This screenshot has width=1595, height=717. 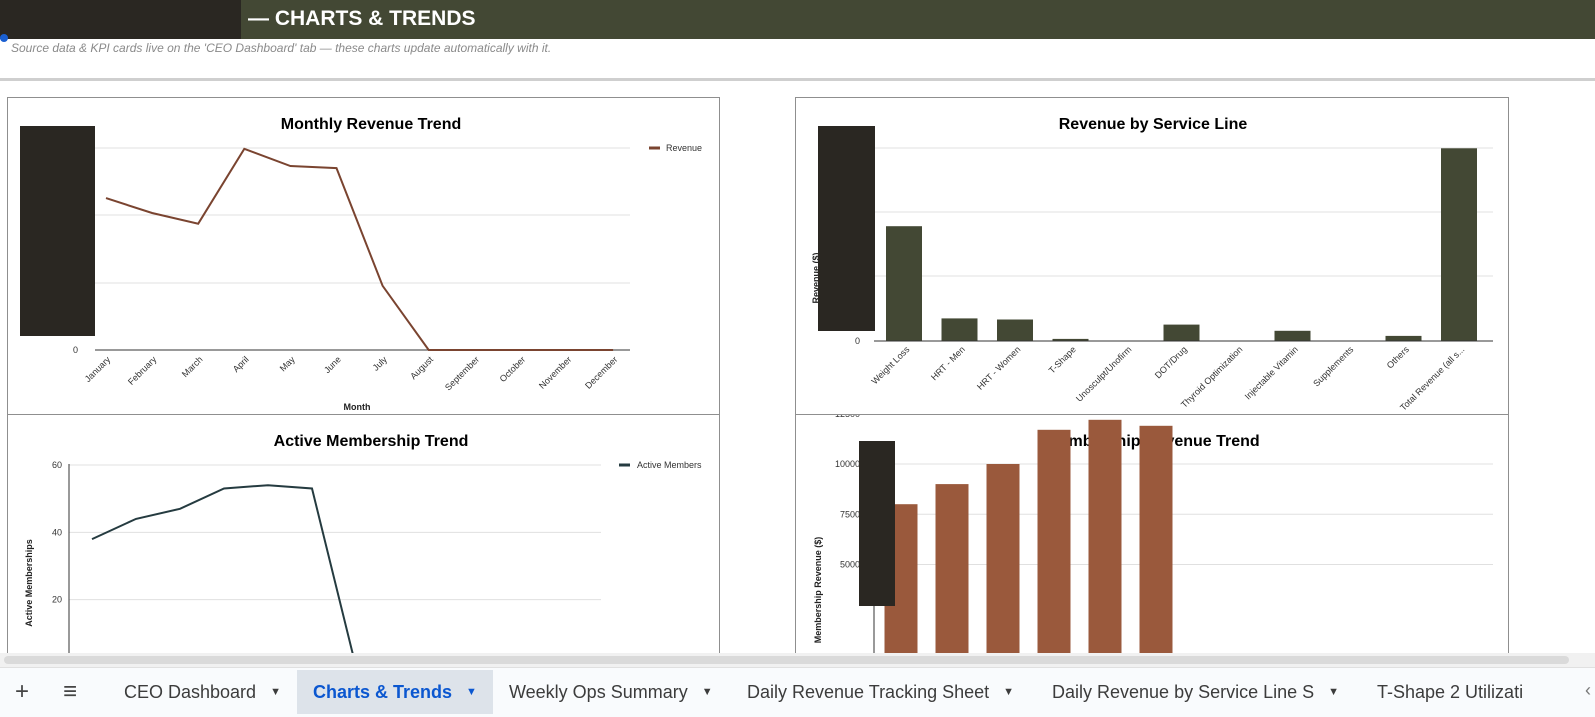 What do you see at coordinates (555, 372) in the screenshot?
I see `x-tick-label: November` at bounding box center [555, 372].